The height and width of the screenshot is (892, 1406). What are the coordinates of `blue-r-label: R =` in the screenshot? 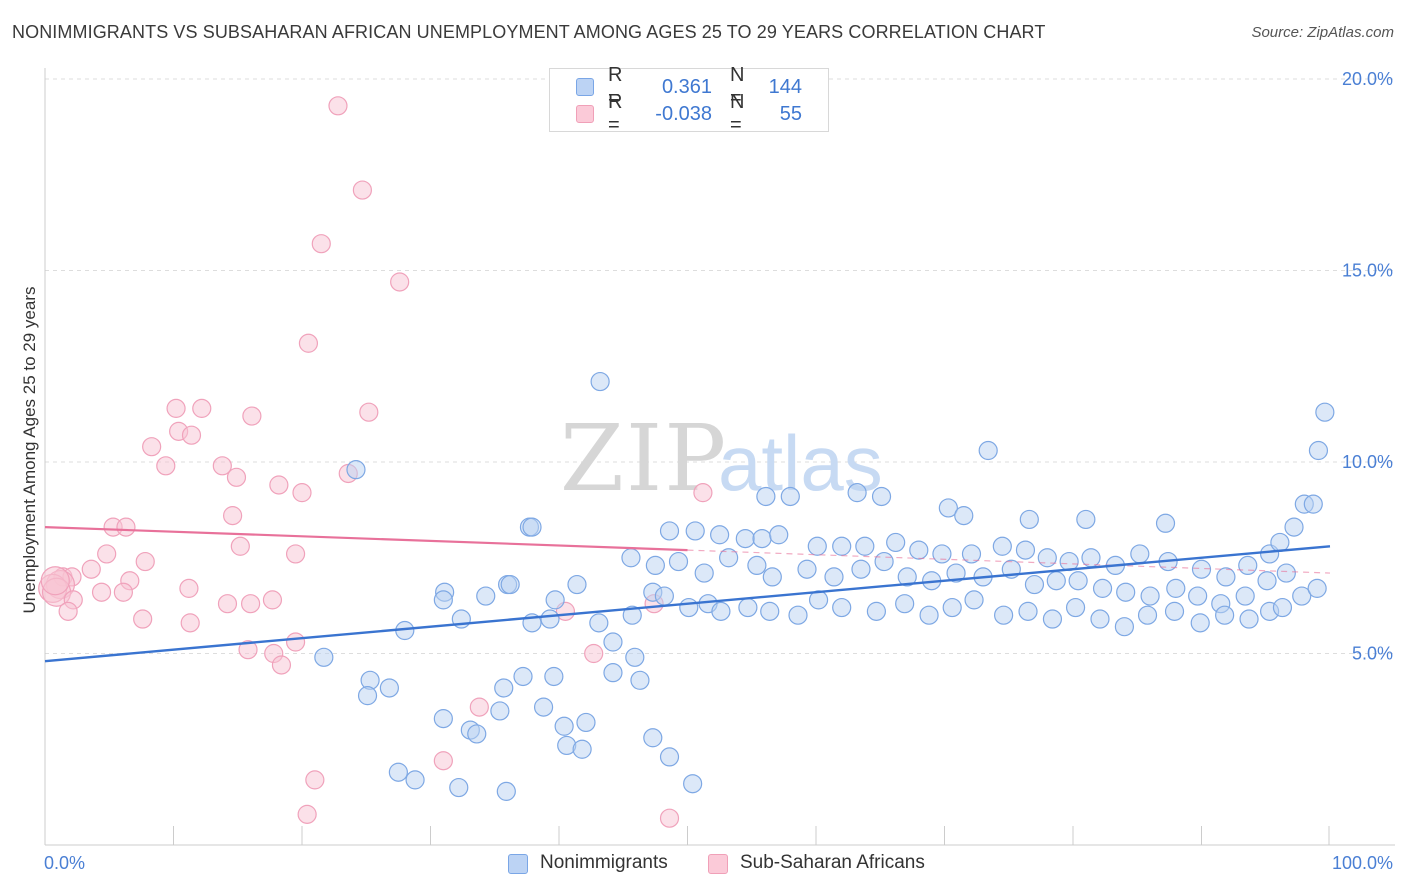 It's located at (615, 86).